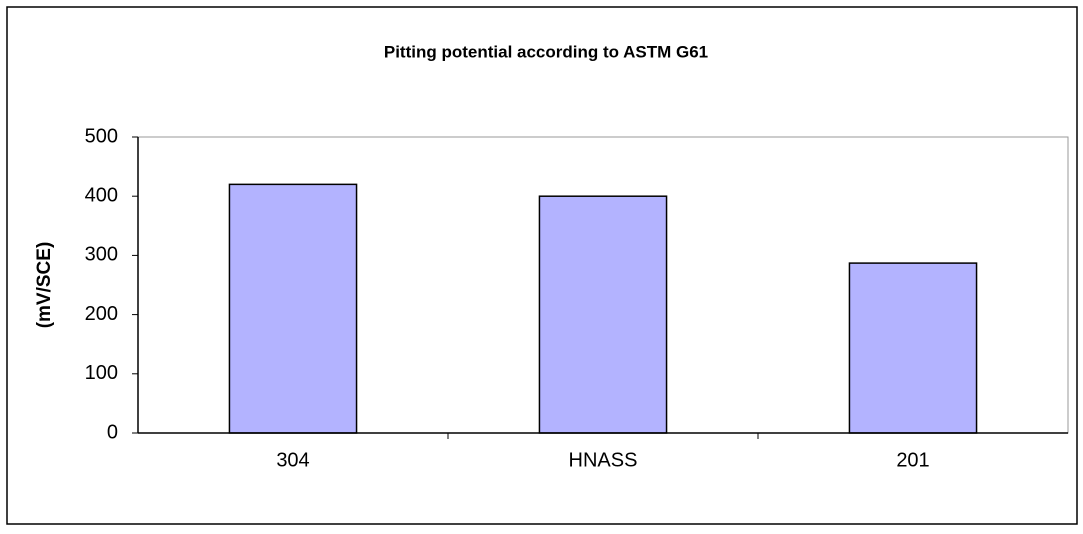 The height and width of the screenshot is (534, 1083). What do you see at coordinates (101, 136) in the screenshot?
I see `y-tick-label: 500` at bounding box center [101, 136].